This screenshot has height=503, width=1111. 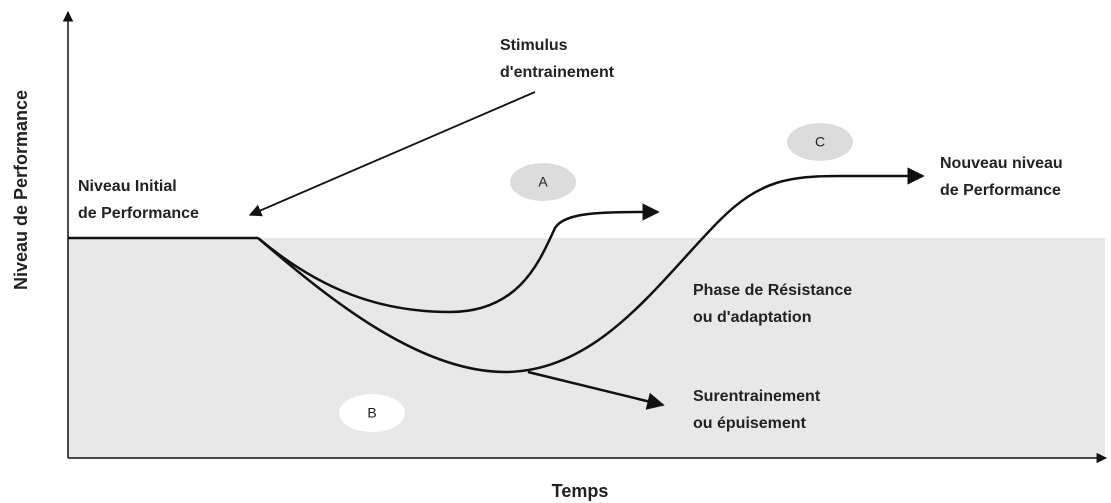 I want to click on marker-a: A, so click(x=543, y=182).